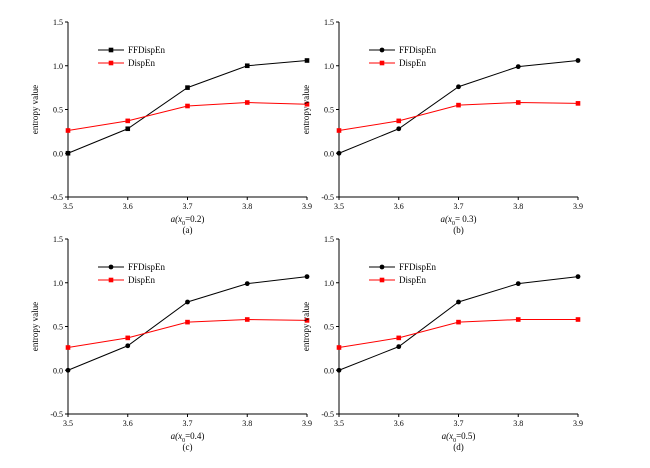 This screenshot has height=468, width=650. What do you see at coordinates (194, 436) in the screenshot?
I see `x-axis-label-tail: =0.4)` at bounding box center [194, 436].